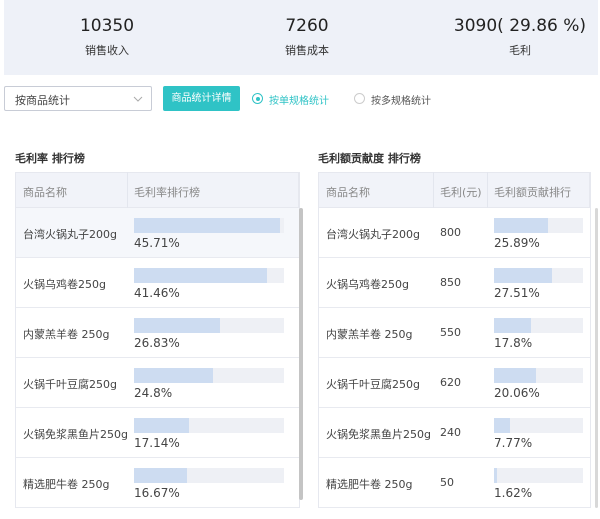 This screenshot has width=600, height=519. What do you see at coordinates (138, 99) in the screenshot?
I see `dropdown-arrow` at bounding box center [138, 99].